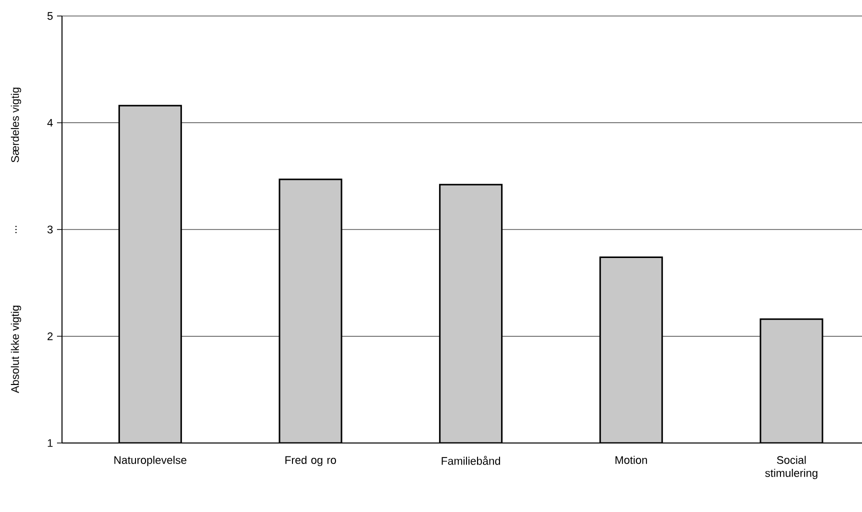 Image resolution: width=862 pixels, height=512 pixels. I want to click on y-tick-label: 2, so click(50, 336).